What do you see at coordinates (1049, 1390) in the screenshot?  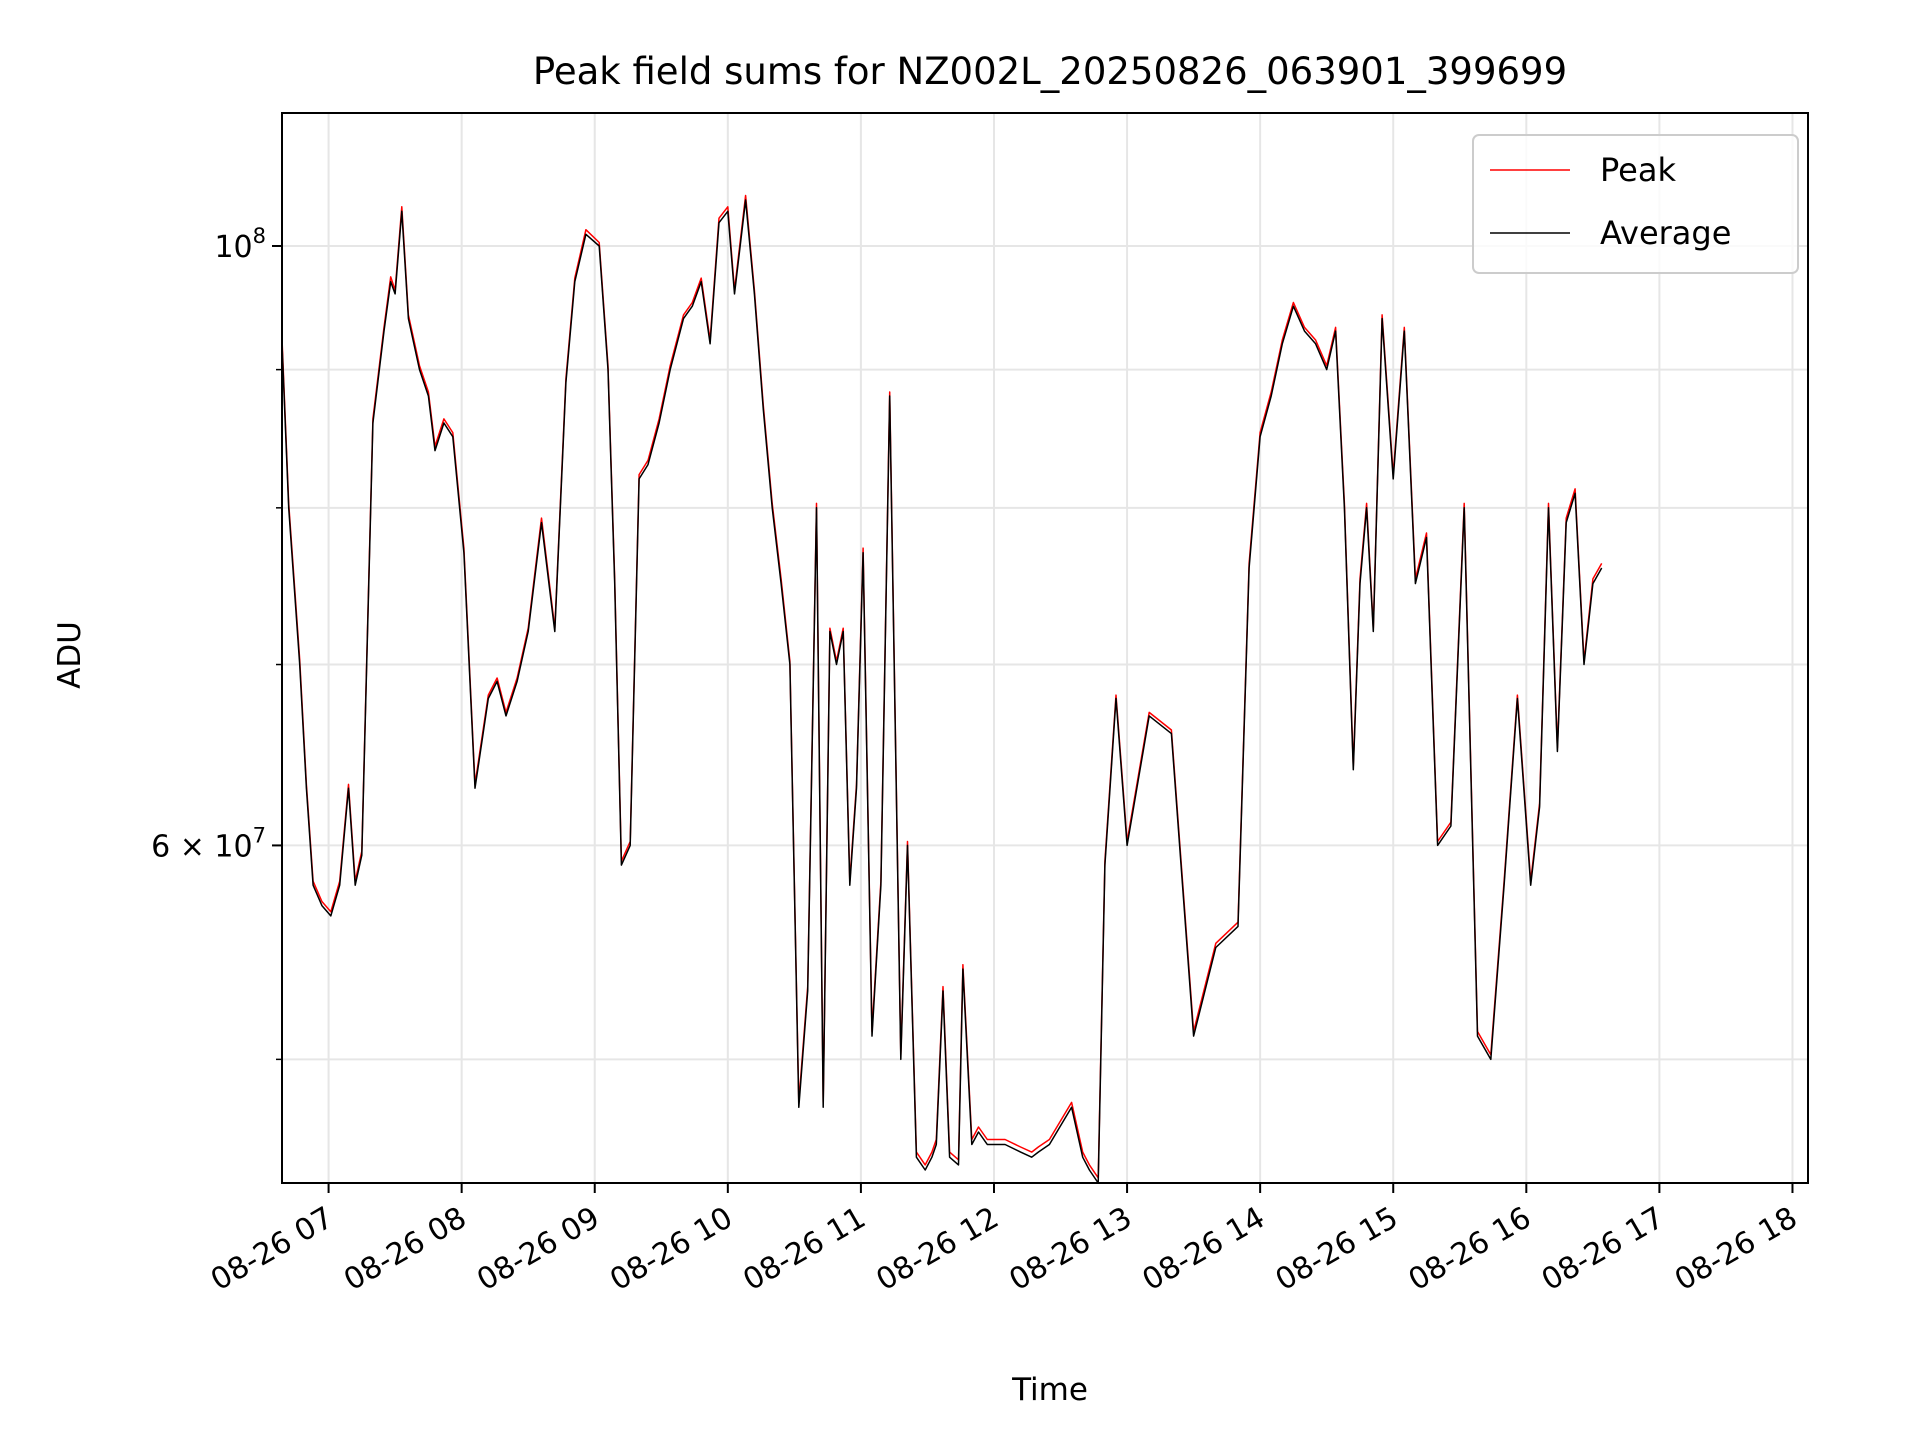 I see `x-axis-label: Time` at bounding box center [1049, 1390].